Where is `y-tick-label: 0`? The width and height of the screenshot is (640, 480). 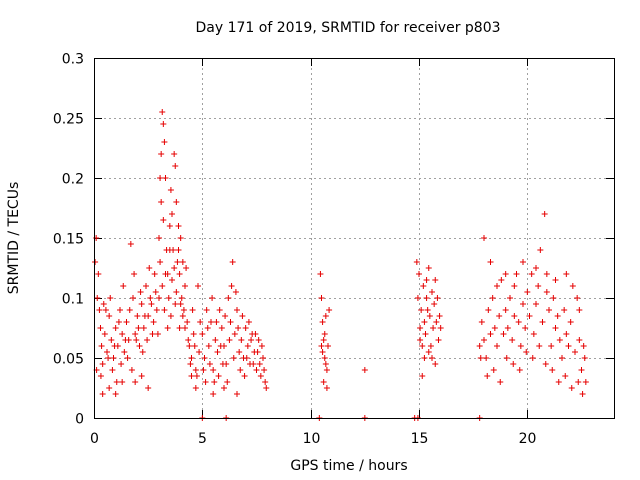 y-tick-label: 0 is located at coordinates (79, 420).